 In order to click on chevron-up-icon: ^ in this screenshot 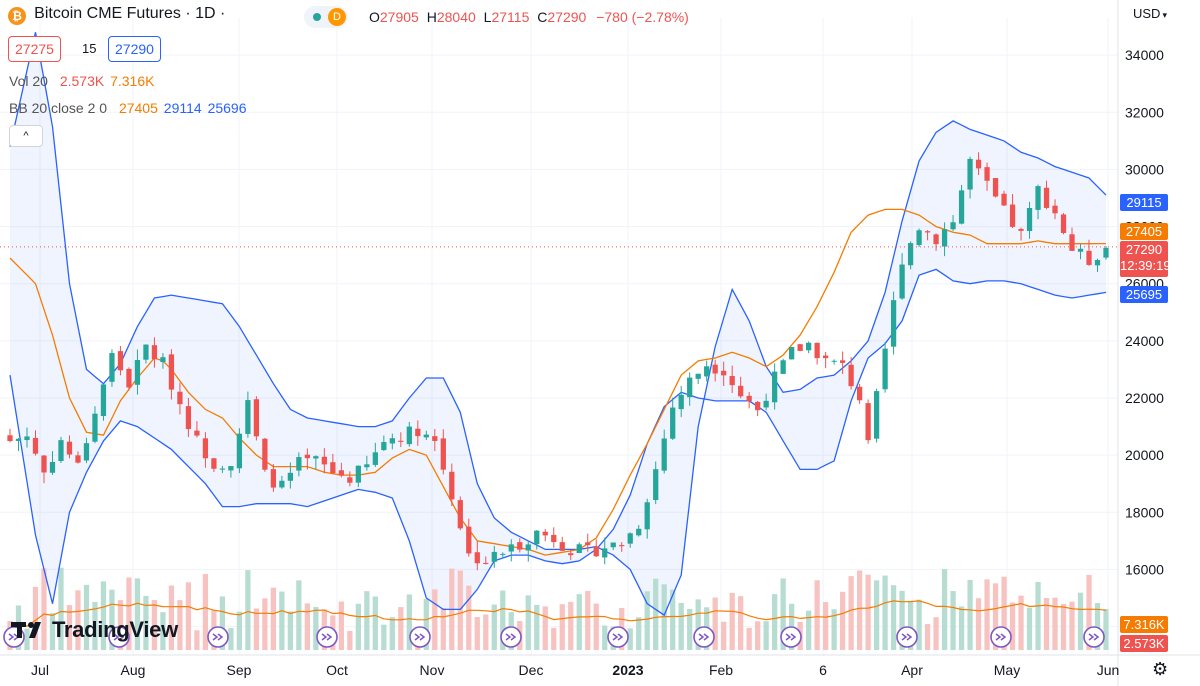, I will do `click(26, 136)`.